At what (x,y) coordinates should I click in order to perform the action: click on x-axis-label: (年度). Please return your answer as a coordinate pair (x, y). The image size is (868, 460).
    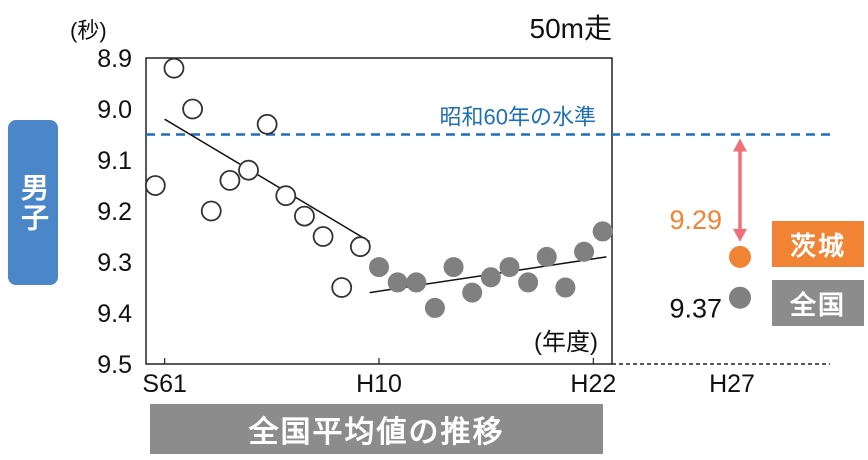
    Looking at the image, I should click on (566, 342).